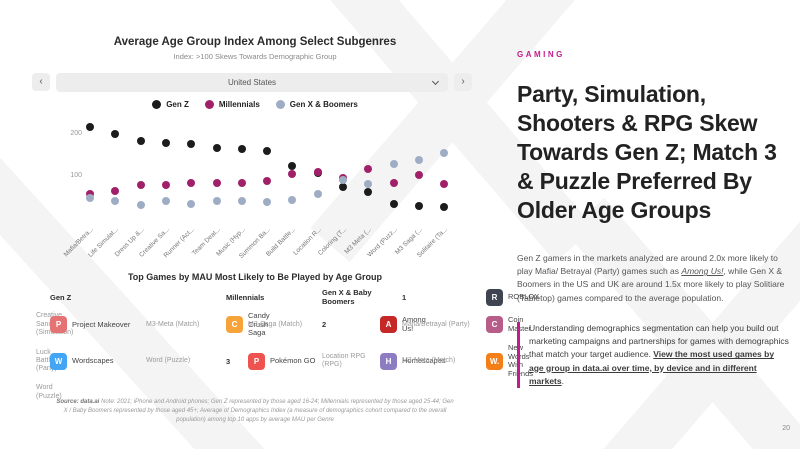 The height and width of the screenshot is (449, 800). What do you see at coordinates (562, 380) in the screenshot?
I see `callout-text-post: .` at bounding box center [562, 380].